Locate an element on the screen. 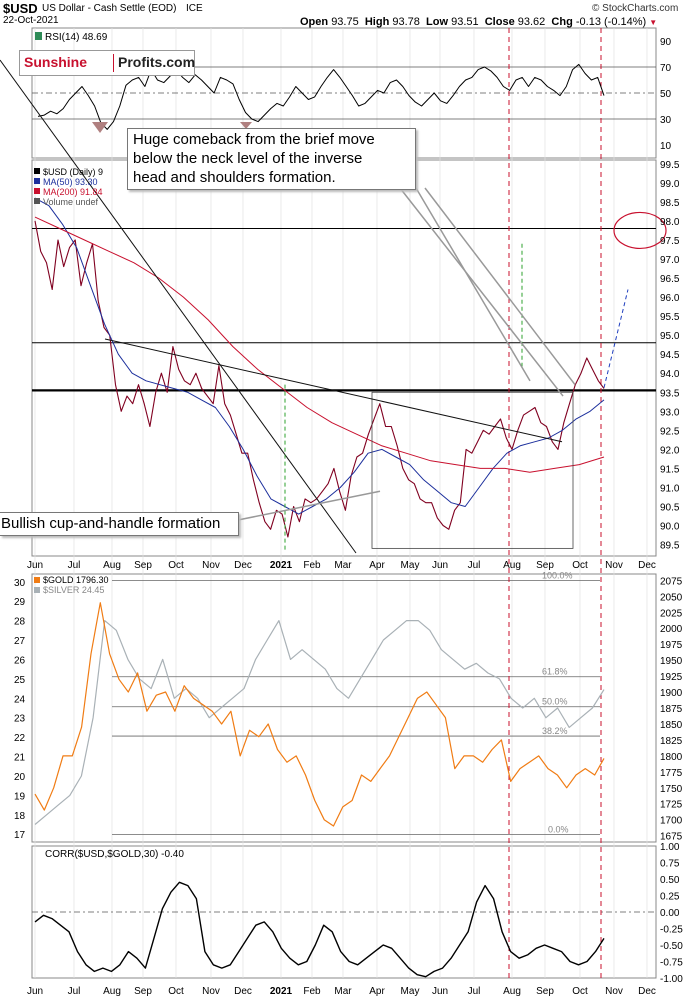 Image resolution: width=700 pixels, height=1000 pixels. comeback-line-1: Huge comeback from the brief move is located at coordinates (254, 139).